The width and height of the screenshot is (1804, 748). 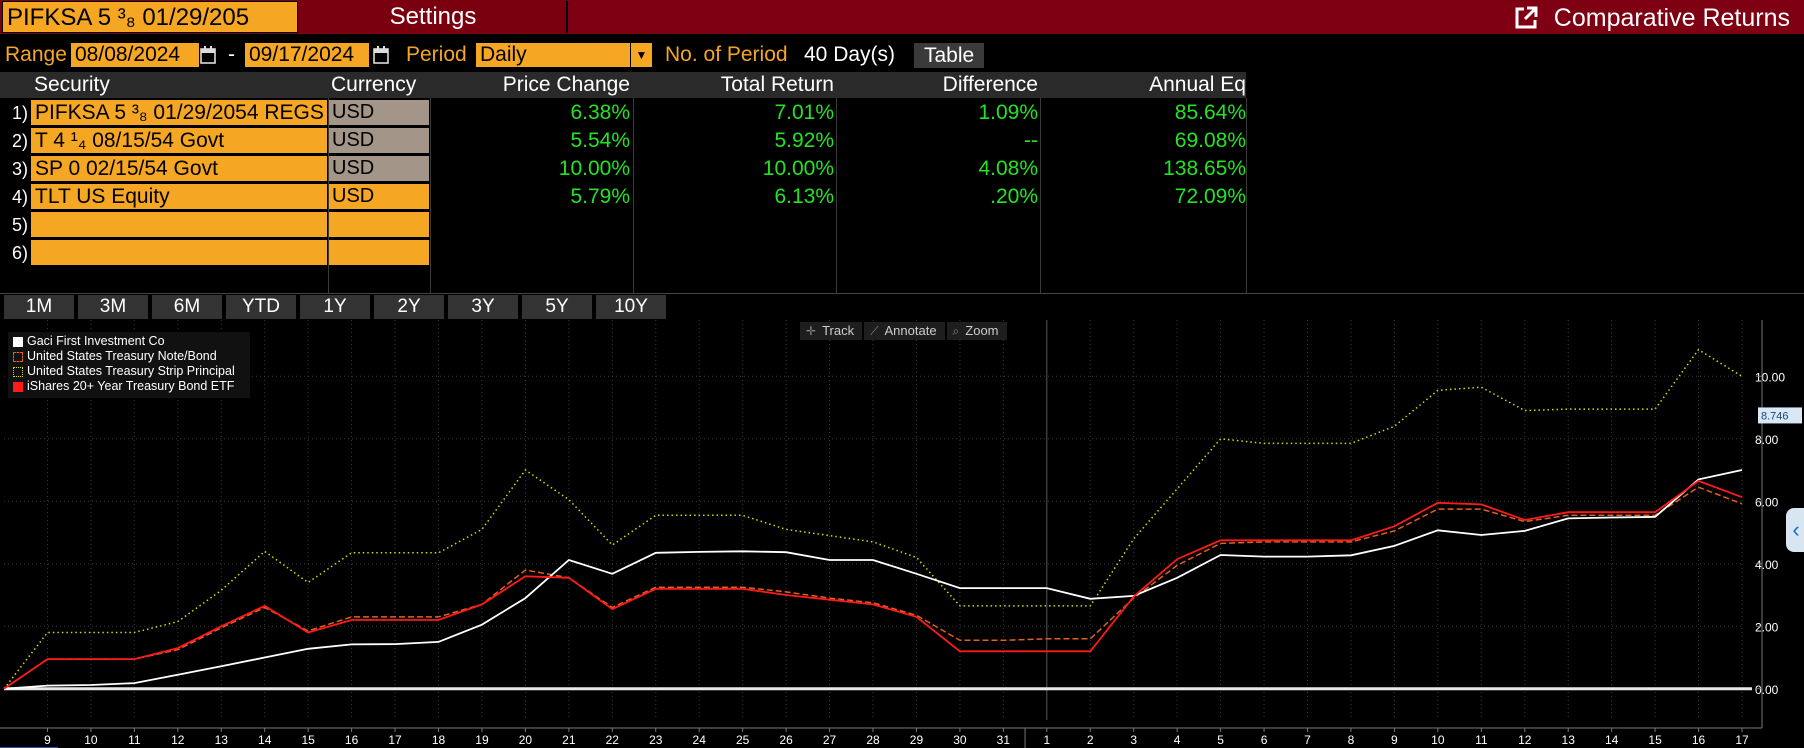 I want to click on legend-entry: iShares 20+ Year Treasury Bond ETF, so click(x=129, y=386).